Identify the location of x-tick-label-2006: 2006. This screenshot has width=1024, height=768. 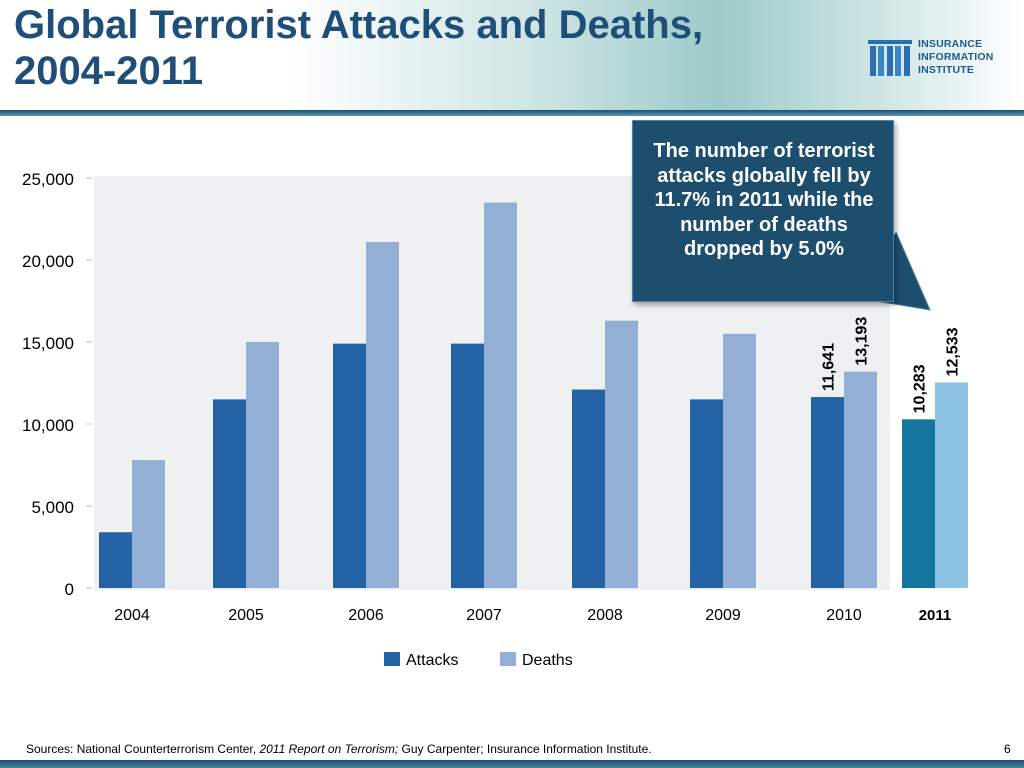
(366, 615).